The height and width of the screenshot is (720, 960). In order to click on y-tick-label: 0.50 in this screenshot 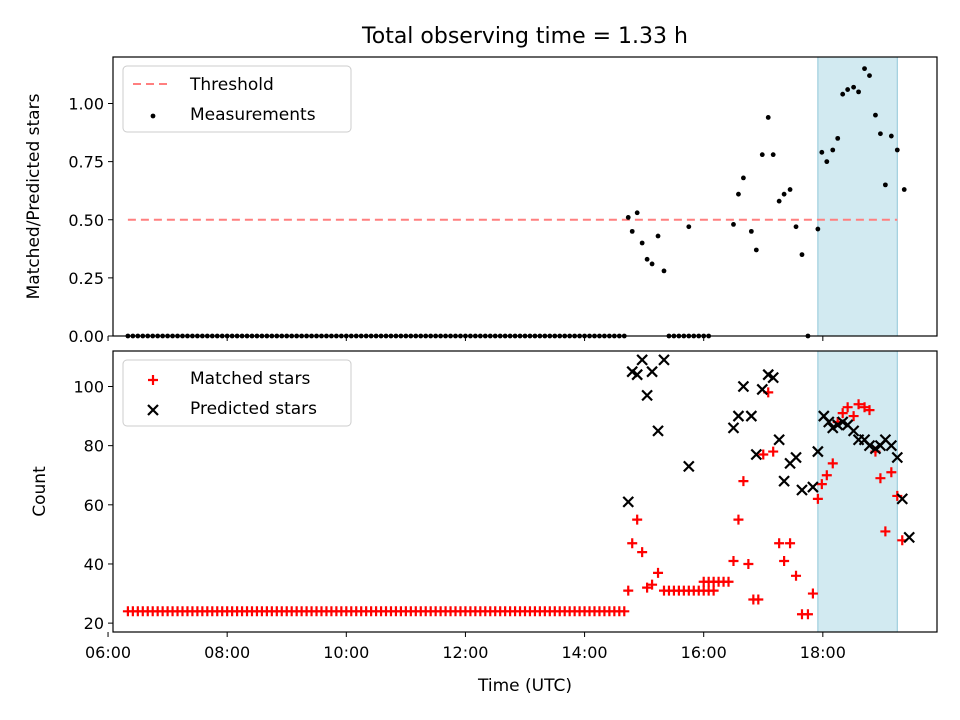, I will do `click(86, 220)`.